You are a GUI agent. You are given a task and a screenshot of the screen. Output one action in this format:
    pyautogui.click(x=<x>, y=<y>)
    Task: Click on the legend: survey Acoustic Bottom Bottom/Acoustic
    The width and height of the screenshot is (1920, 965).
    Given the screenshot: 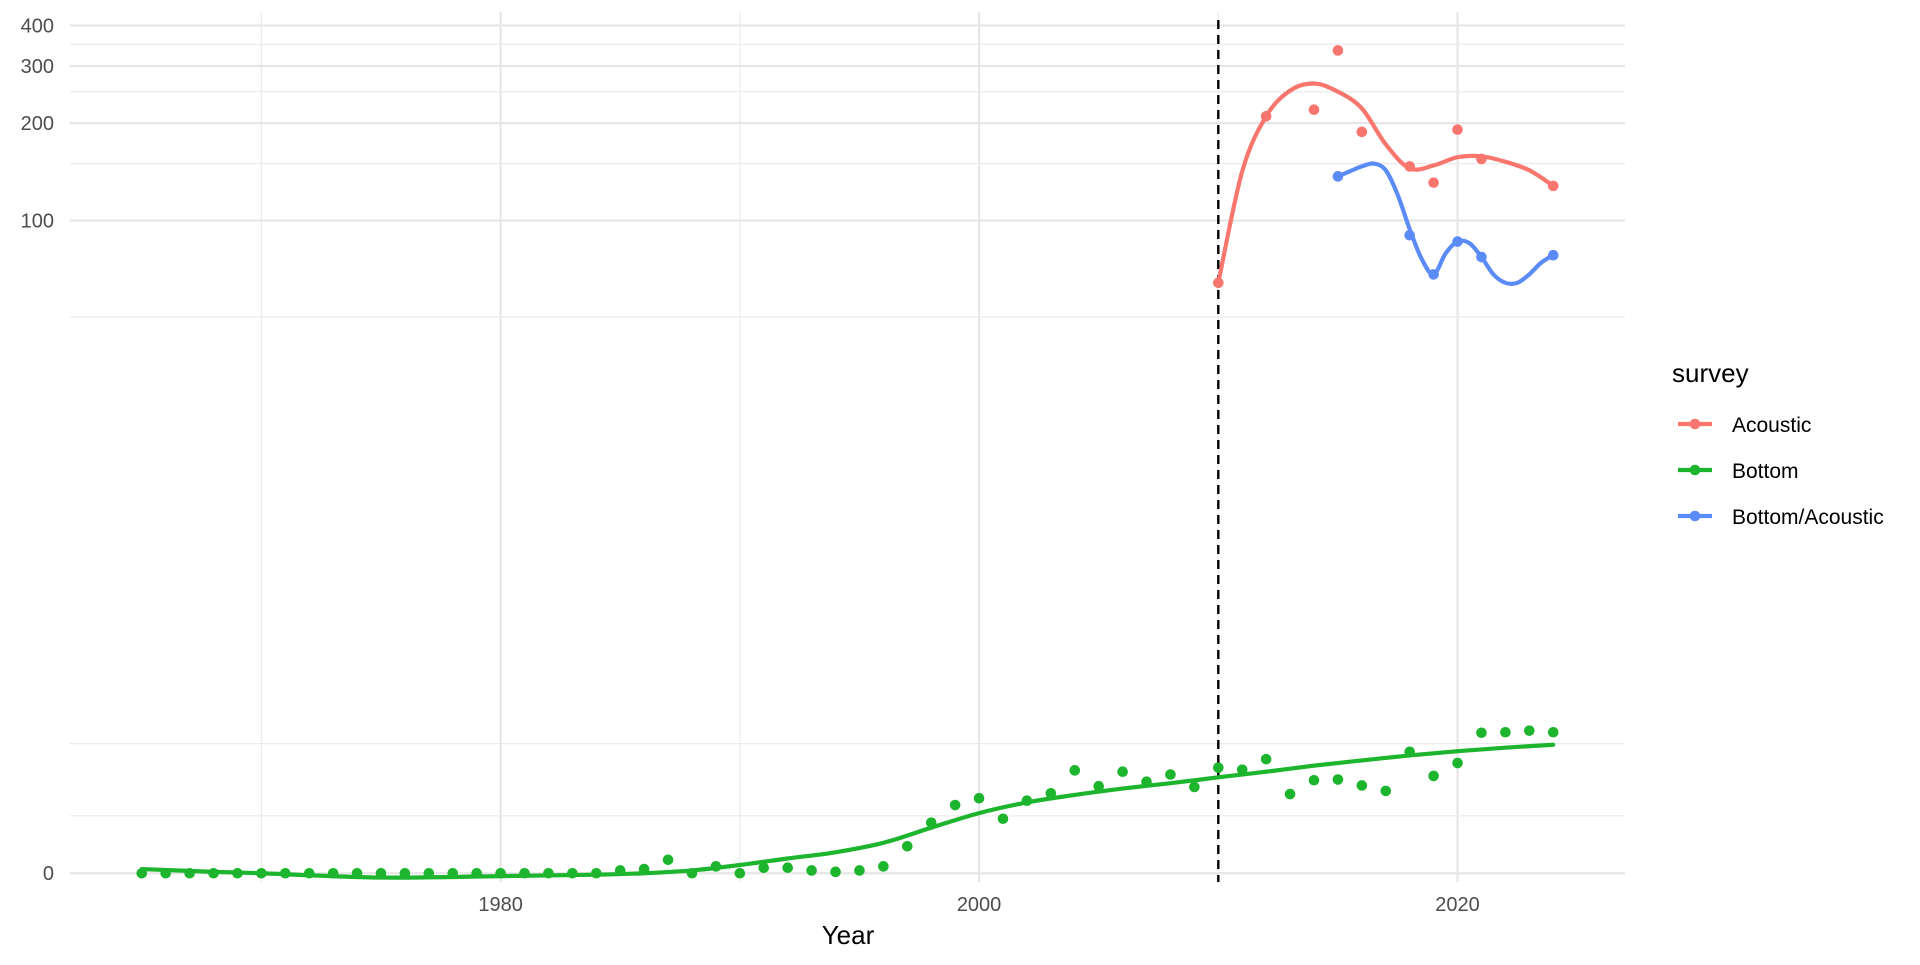 What is the action you would take?
    pyautogui.click(x=1778, y=443)
    